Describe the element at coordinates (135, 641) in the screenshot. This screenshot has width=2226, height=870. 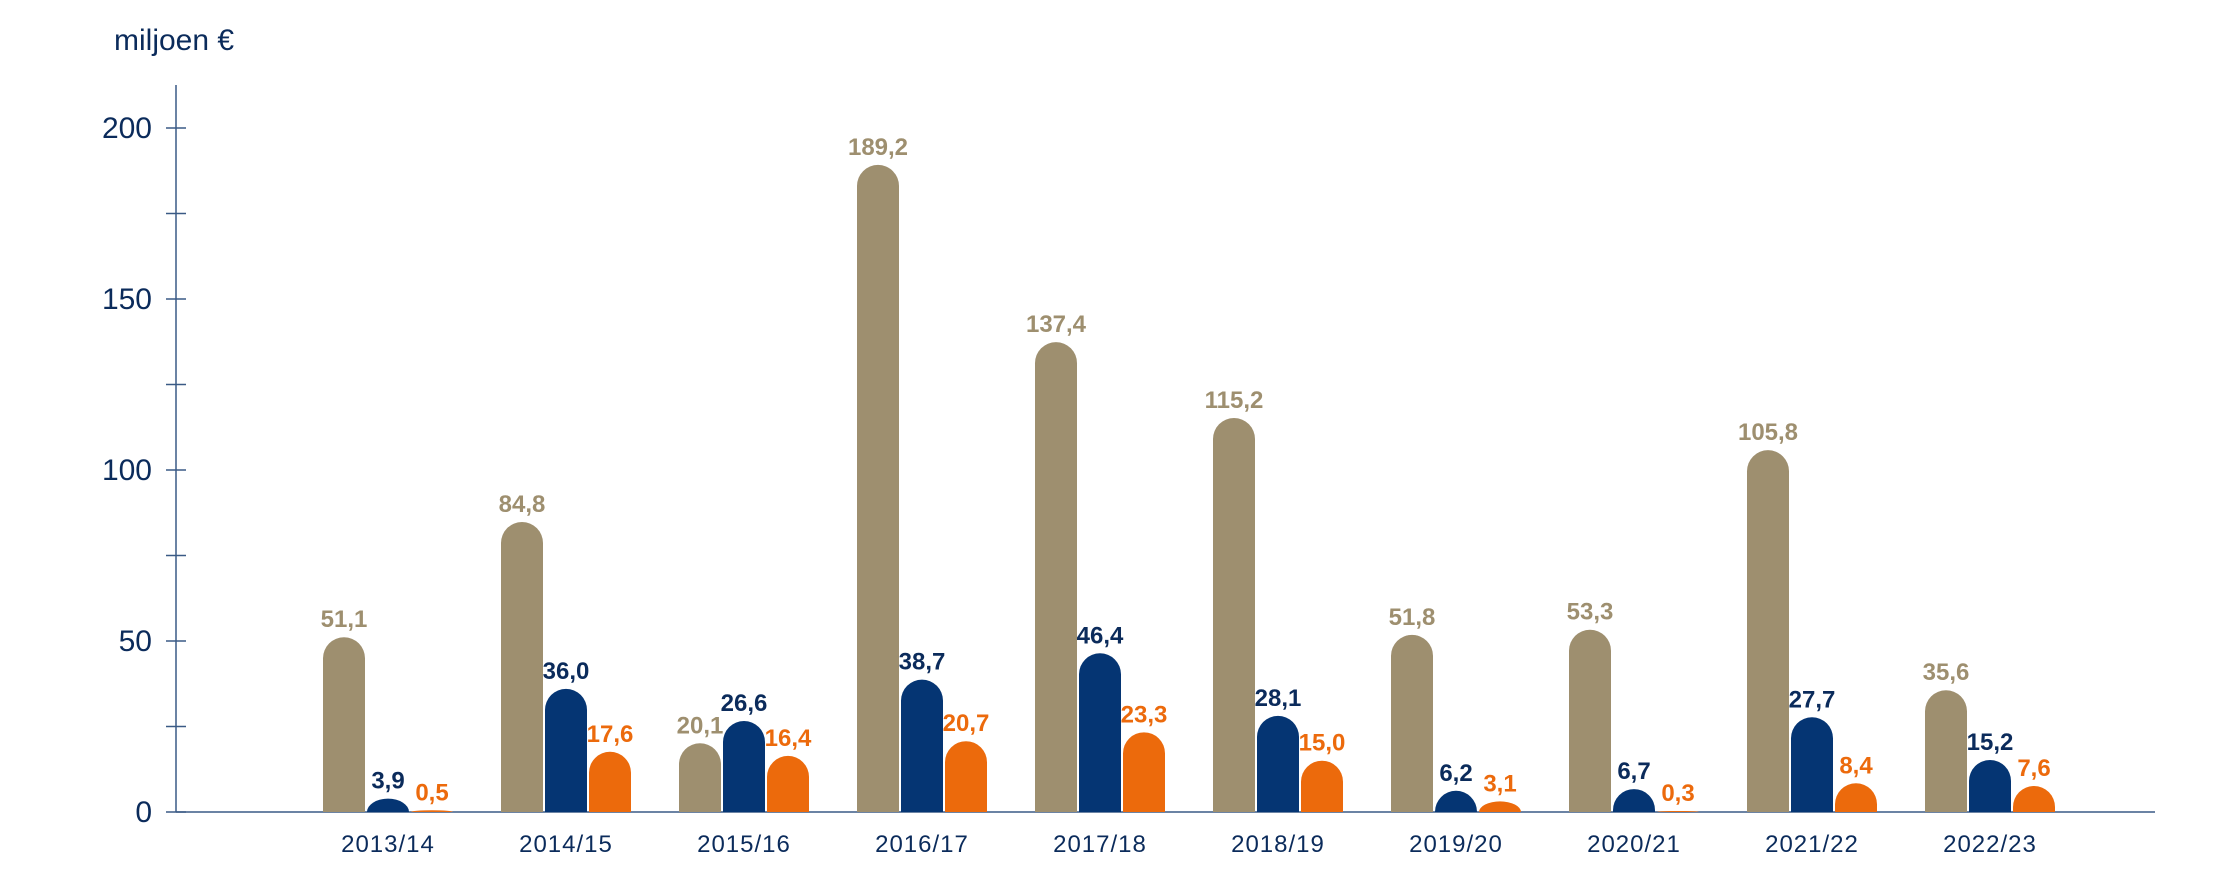
I see `y-tick-label: 50` at that location.